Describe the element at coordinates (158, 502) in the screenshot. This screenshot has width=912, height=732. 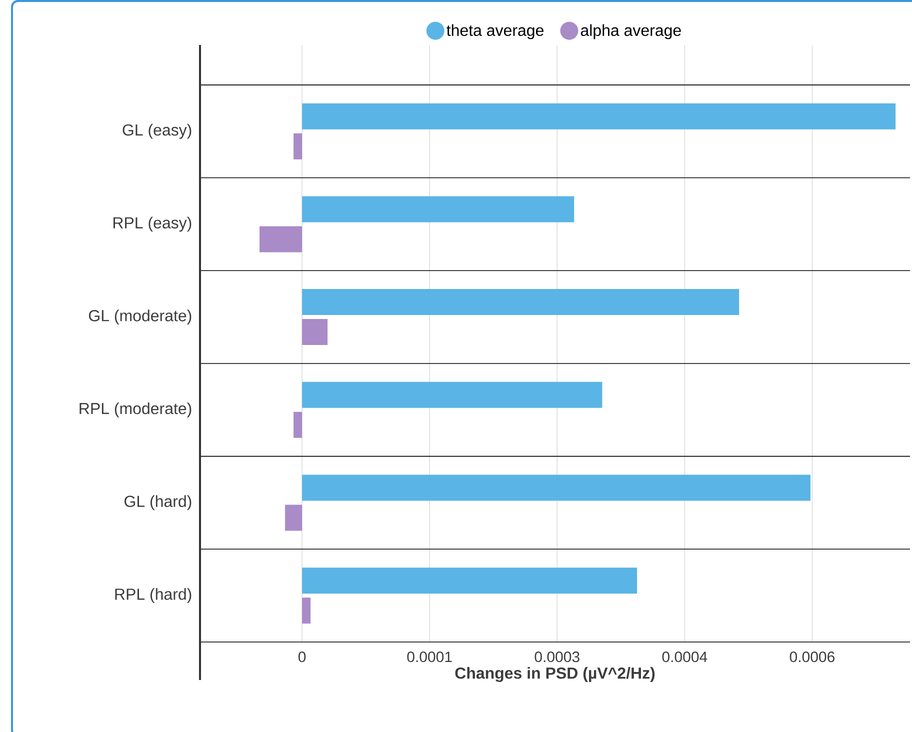
I see `y-tick-label: GL (hard)` at that location.